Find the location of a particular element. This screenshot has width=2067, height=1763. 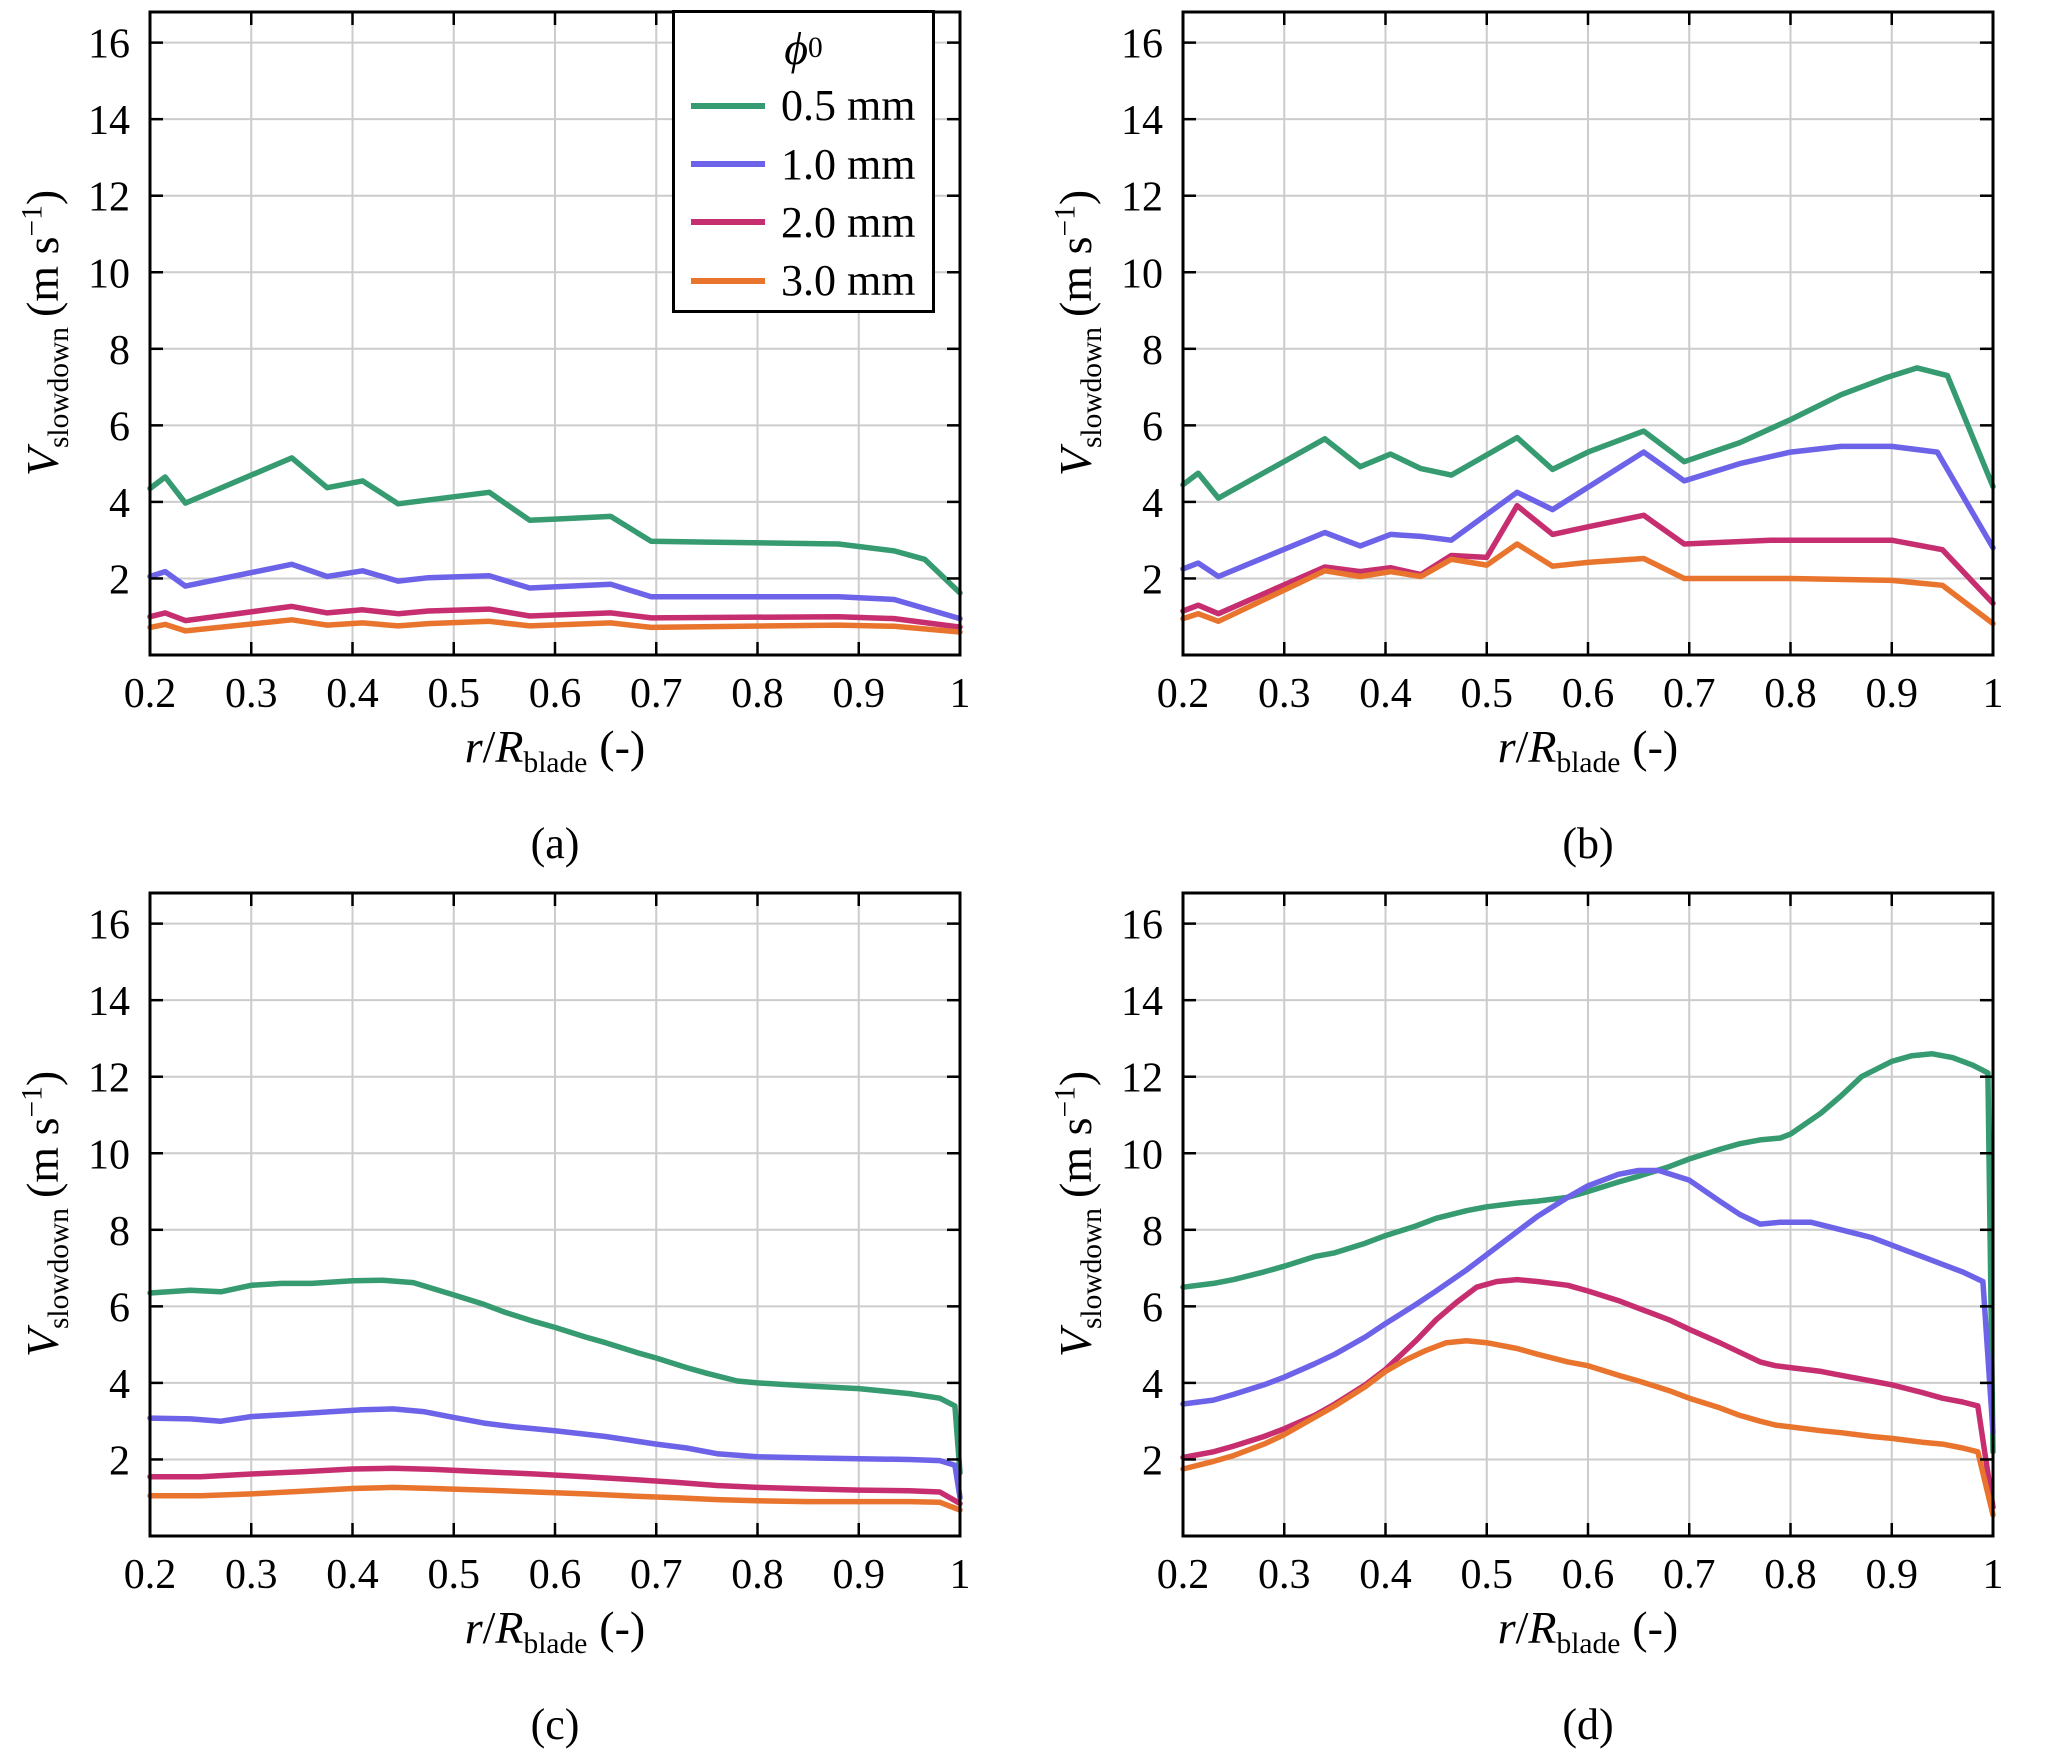

x-label-sub: blade is located at coordinates (555, 763).